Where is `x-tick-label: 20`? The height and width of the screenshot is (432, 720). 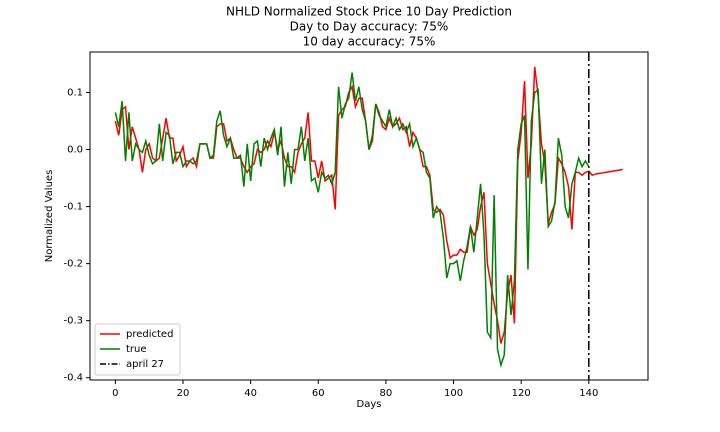 x-tick-label: 20 is located at coordinates (183, 393).